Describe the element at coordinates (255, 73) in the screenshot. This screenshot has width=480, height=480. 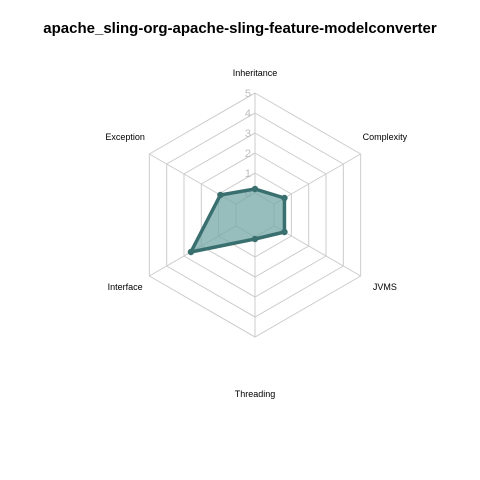
I see `axis-label: Inheritance` at that location.